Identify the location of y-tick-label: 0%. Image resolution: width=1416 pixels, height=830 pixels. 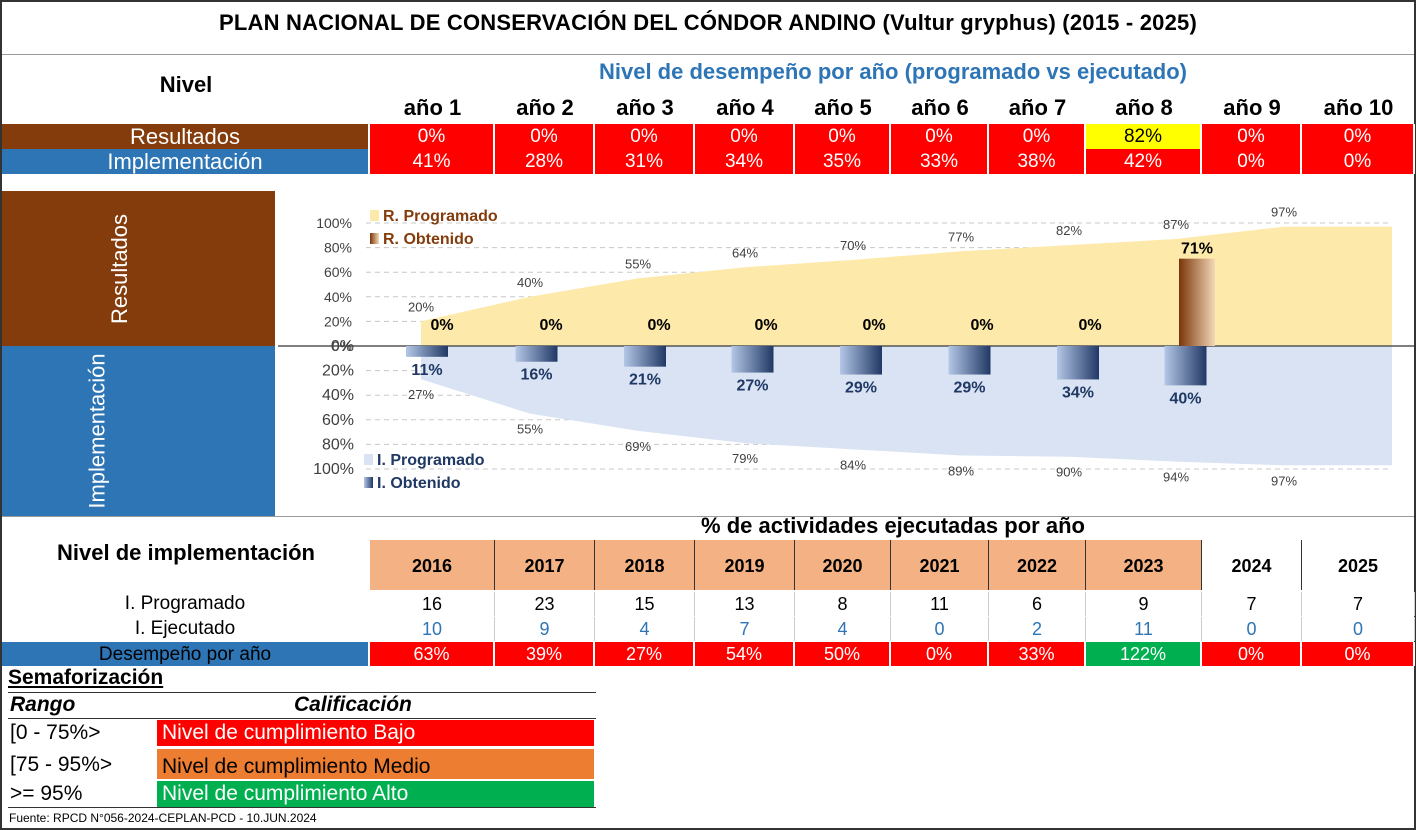
(342, 346).